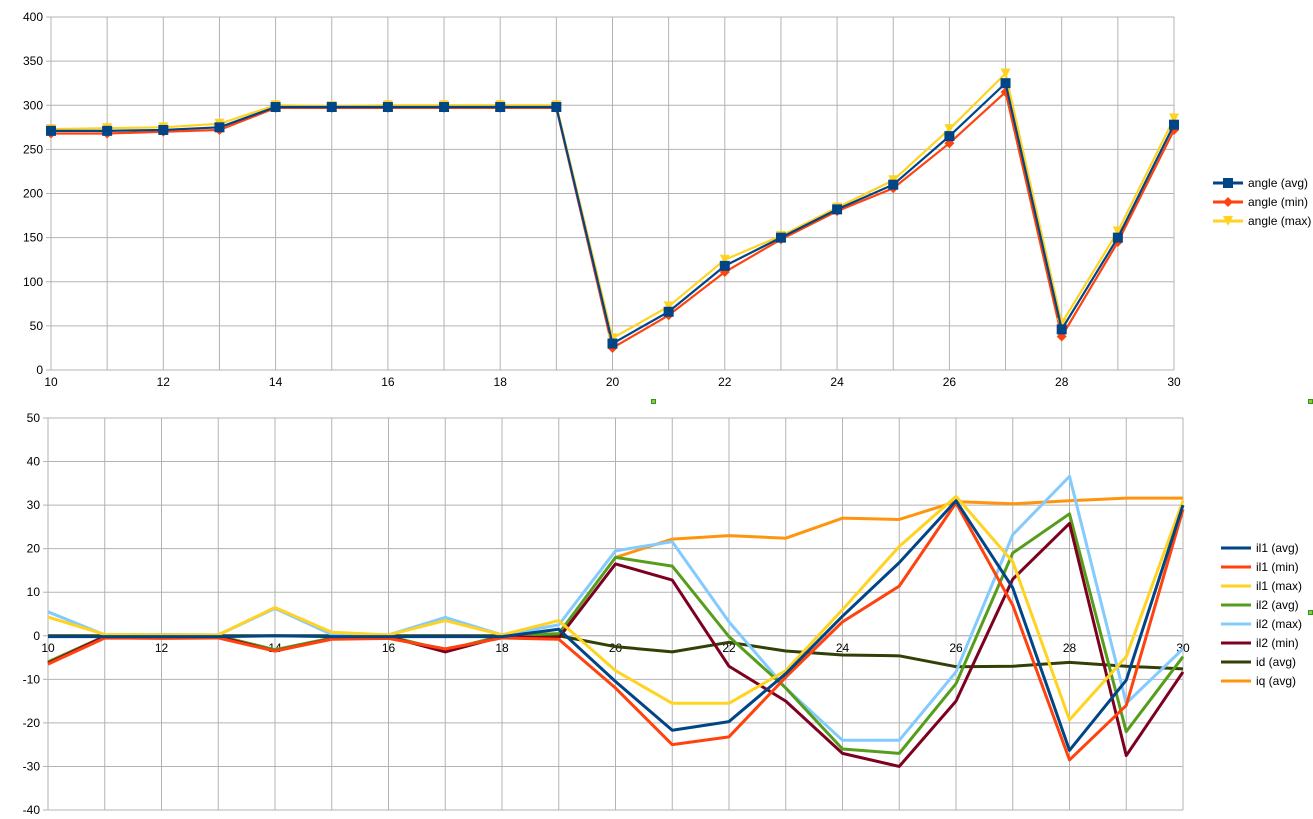 This screenshot has width=1313, height=819. I want to click on legend-item: iq (avg), so click(1258, 681).